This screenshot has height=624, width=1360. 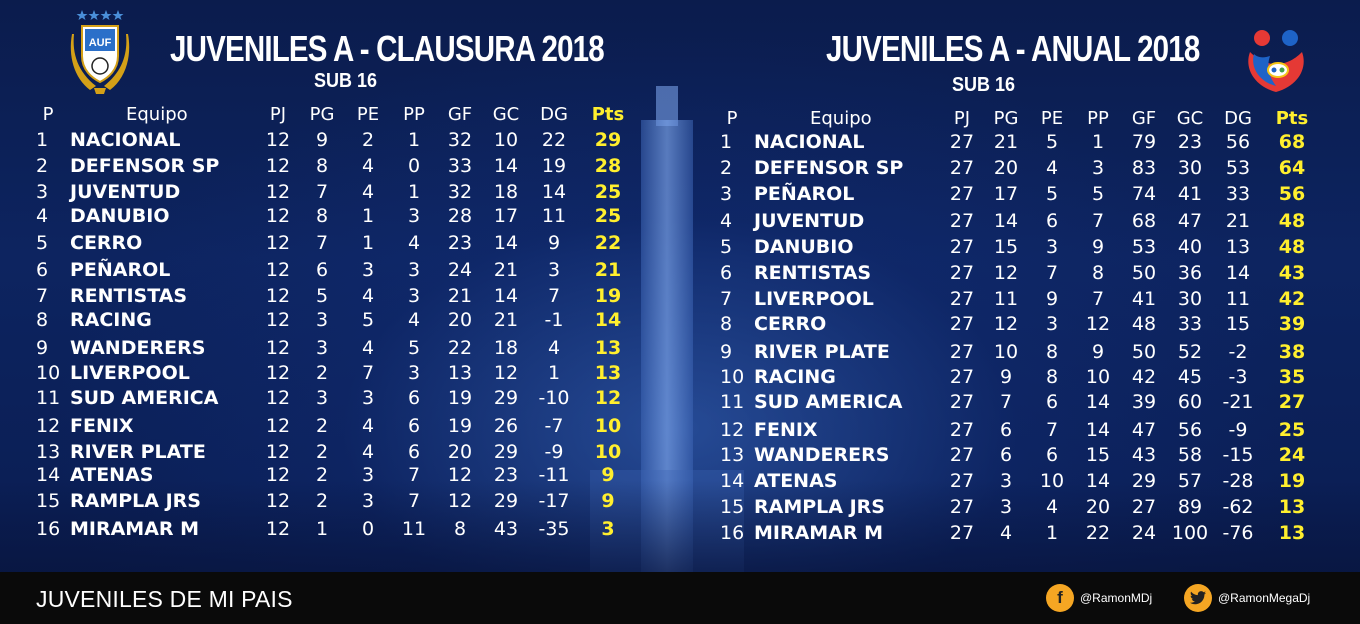 I want to click on cell-gc: 14, so click(x=506, y=243).